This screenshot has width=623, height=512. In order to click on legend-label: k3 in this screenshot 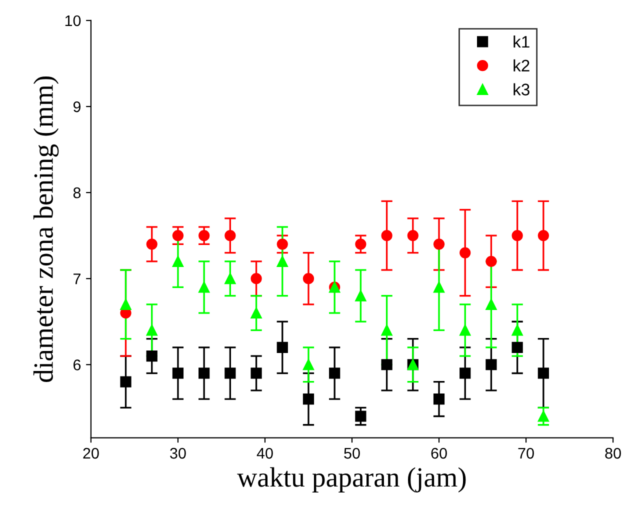, I will do `click(522, 89)`.